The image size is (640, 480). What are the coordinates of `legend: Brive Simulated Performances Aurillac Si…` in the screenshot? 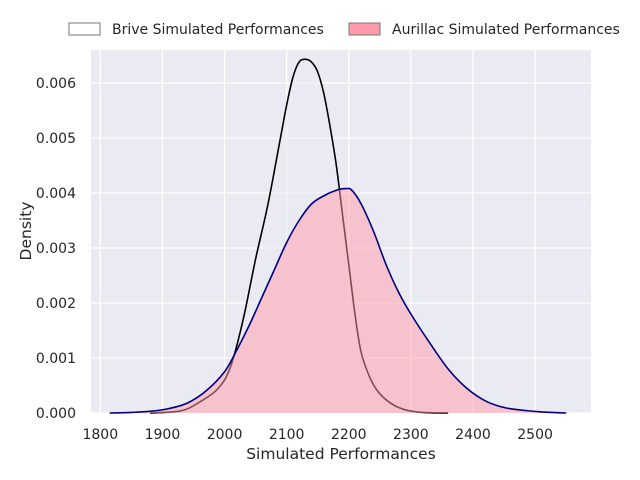 It's located at (344, 30).